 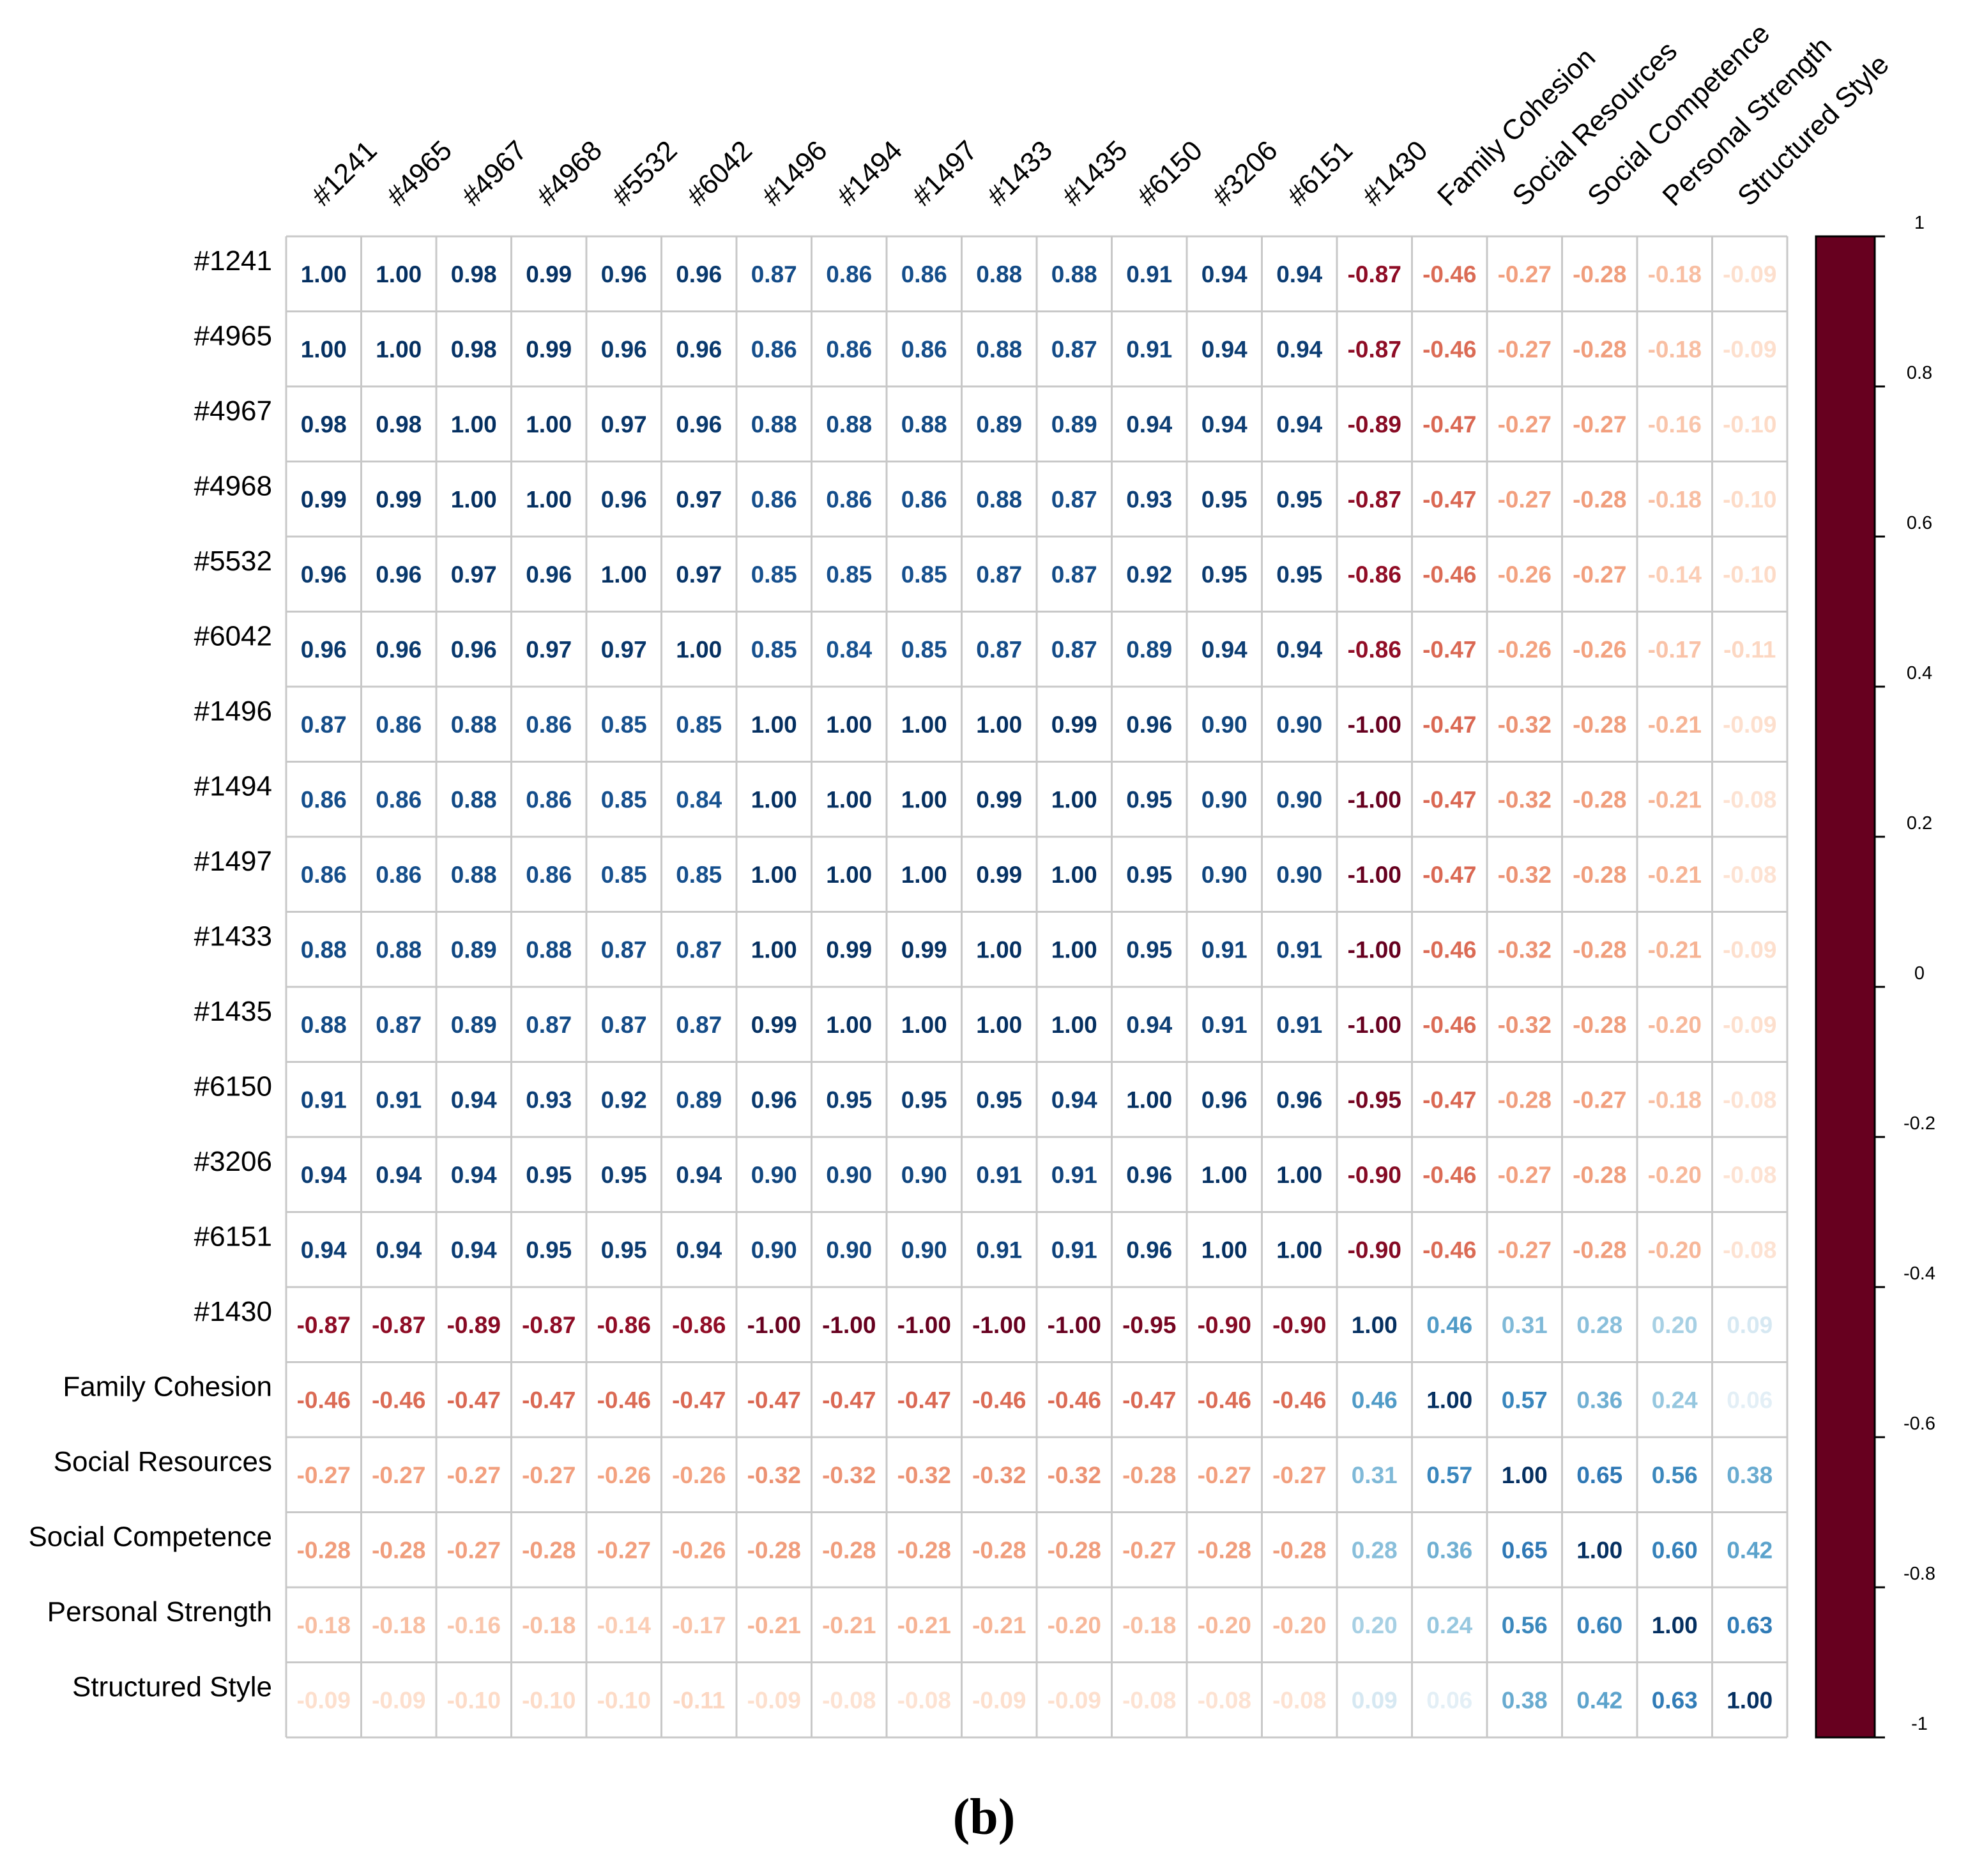 What do you see at coordinates (999, 799) in the screenshot?
I see `cell-value-label: 0.99` at bounding box center [999, 799].